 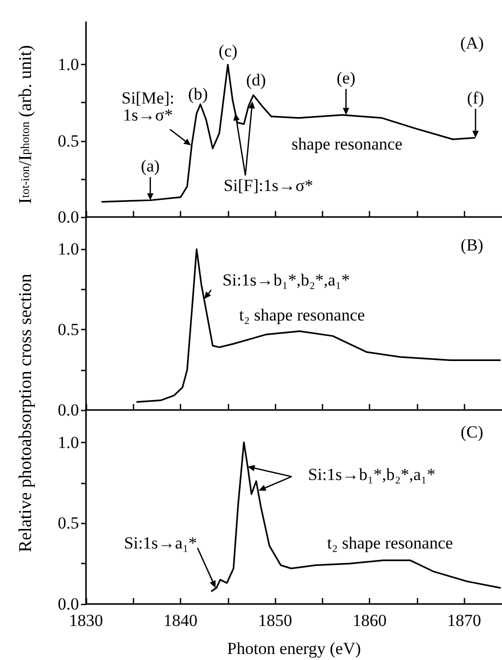 What do you see at coordinates (269, 185) in the screenshot?
I see `annotation: Si[F]:1s→σ*` at bounding box center [269, 185].